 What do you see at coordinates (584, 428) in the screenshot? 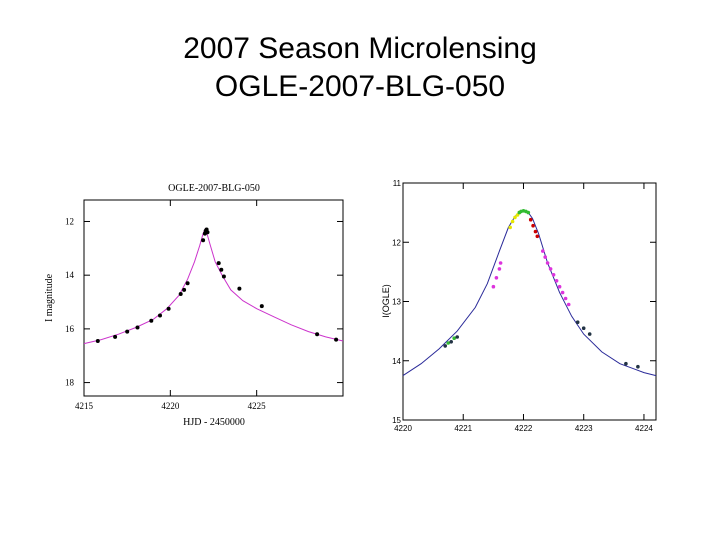
I see `right-x-tick-label: 4223` at bounding box center [584, 428].